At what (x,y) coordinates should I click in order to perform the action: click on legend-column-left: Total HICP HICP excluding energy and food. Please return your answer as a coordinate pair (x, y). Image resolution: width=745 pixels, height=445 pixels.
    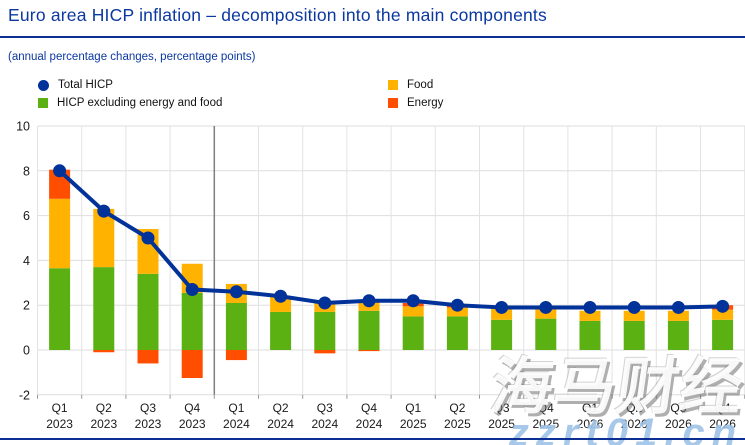
    Looking at the image, I should click on (130, 94).